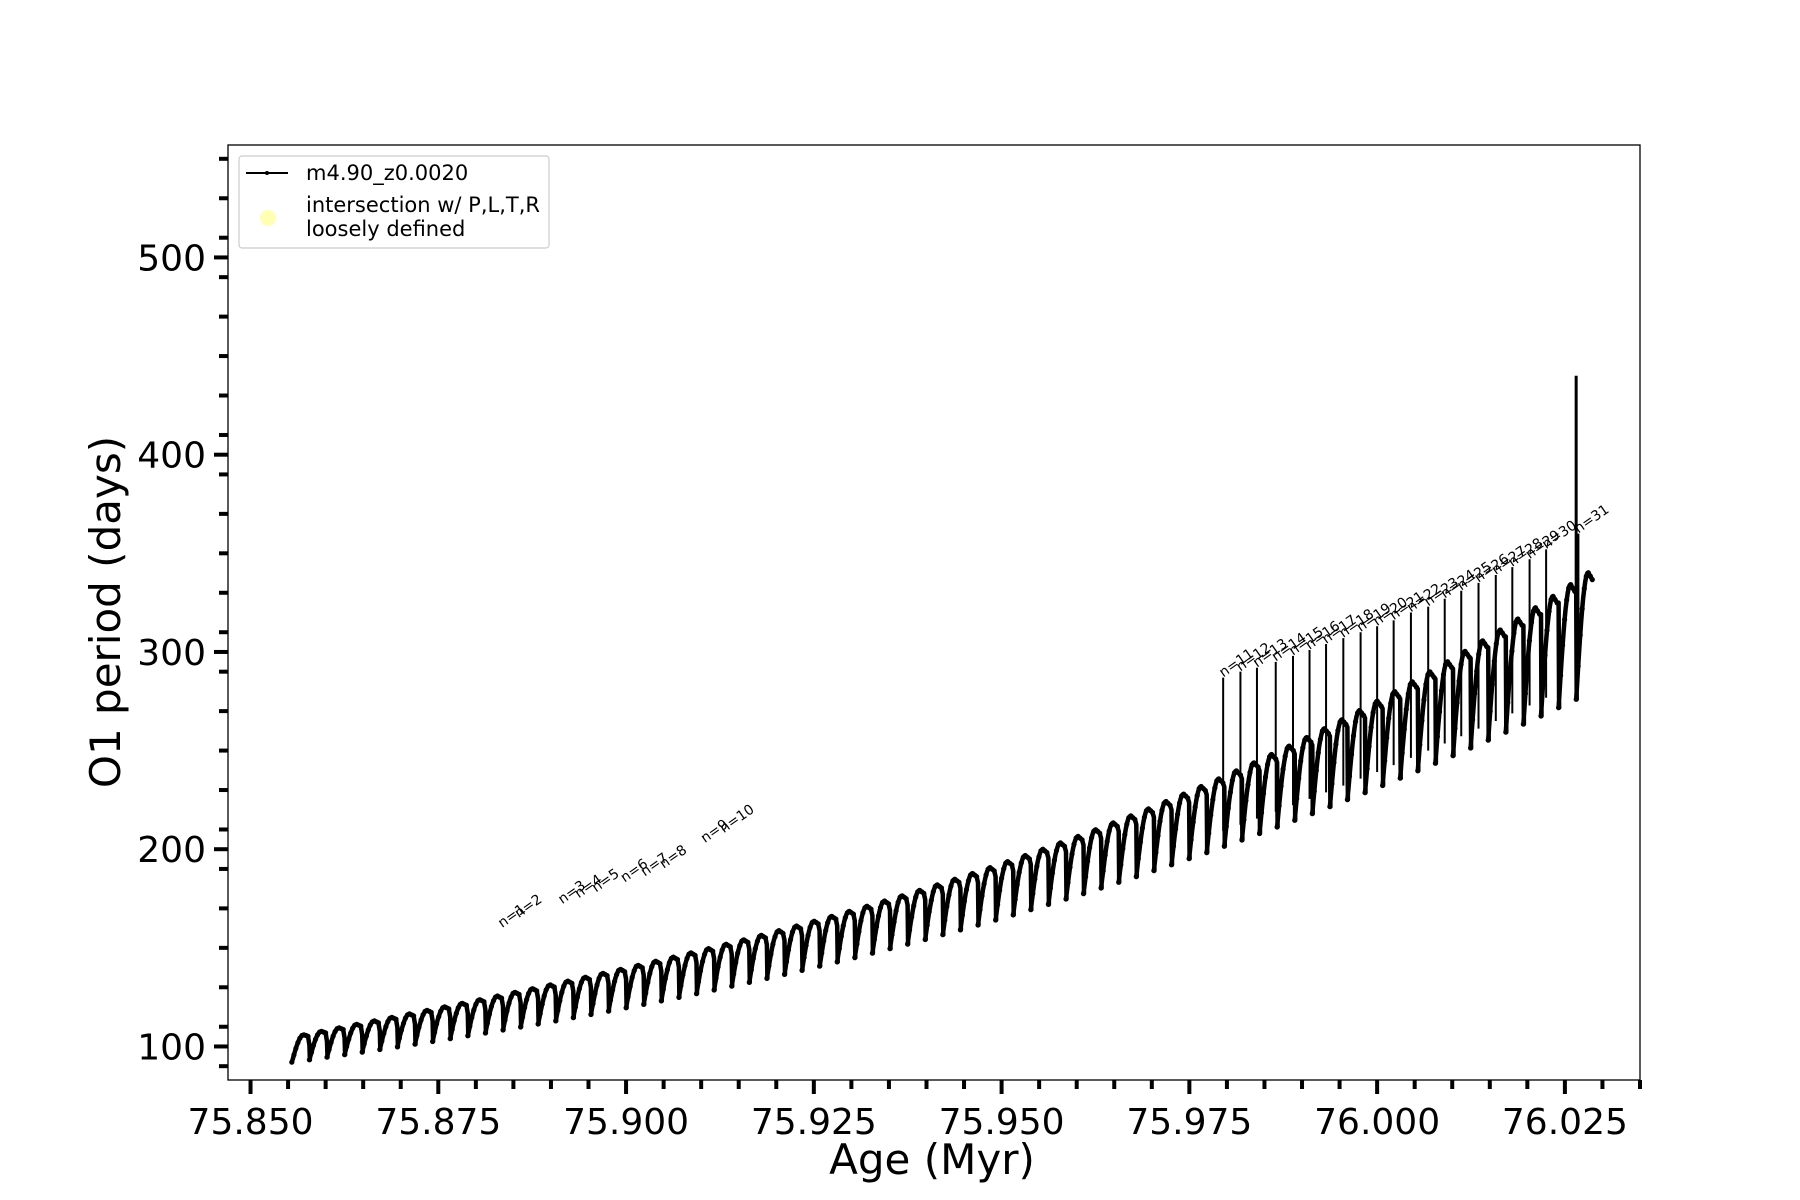  I want to click on y-axis-label: O1 period (days), so click(105, 612).